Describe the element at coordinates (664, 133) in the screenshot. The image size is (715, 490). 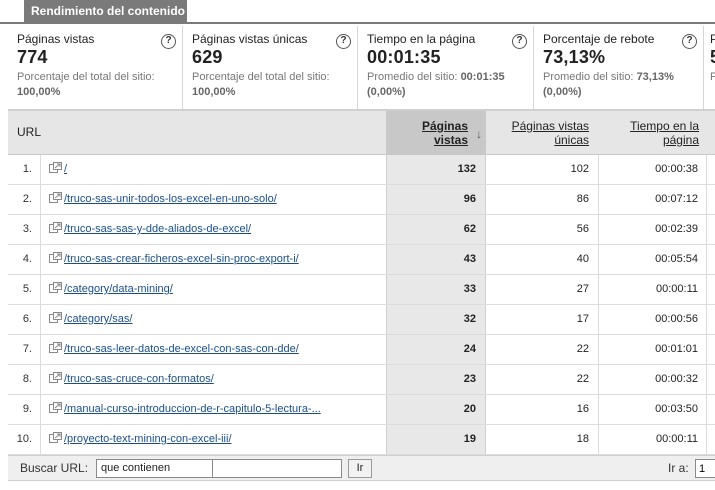
I see `column-header-time-on-page: Tiempo en la página` at that location.